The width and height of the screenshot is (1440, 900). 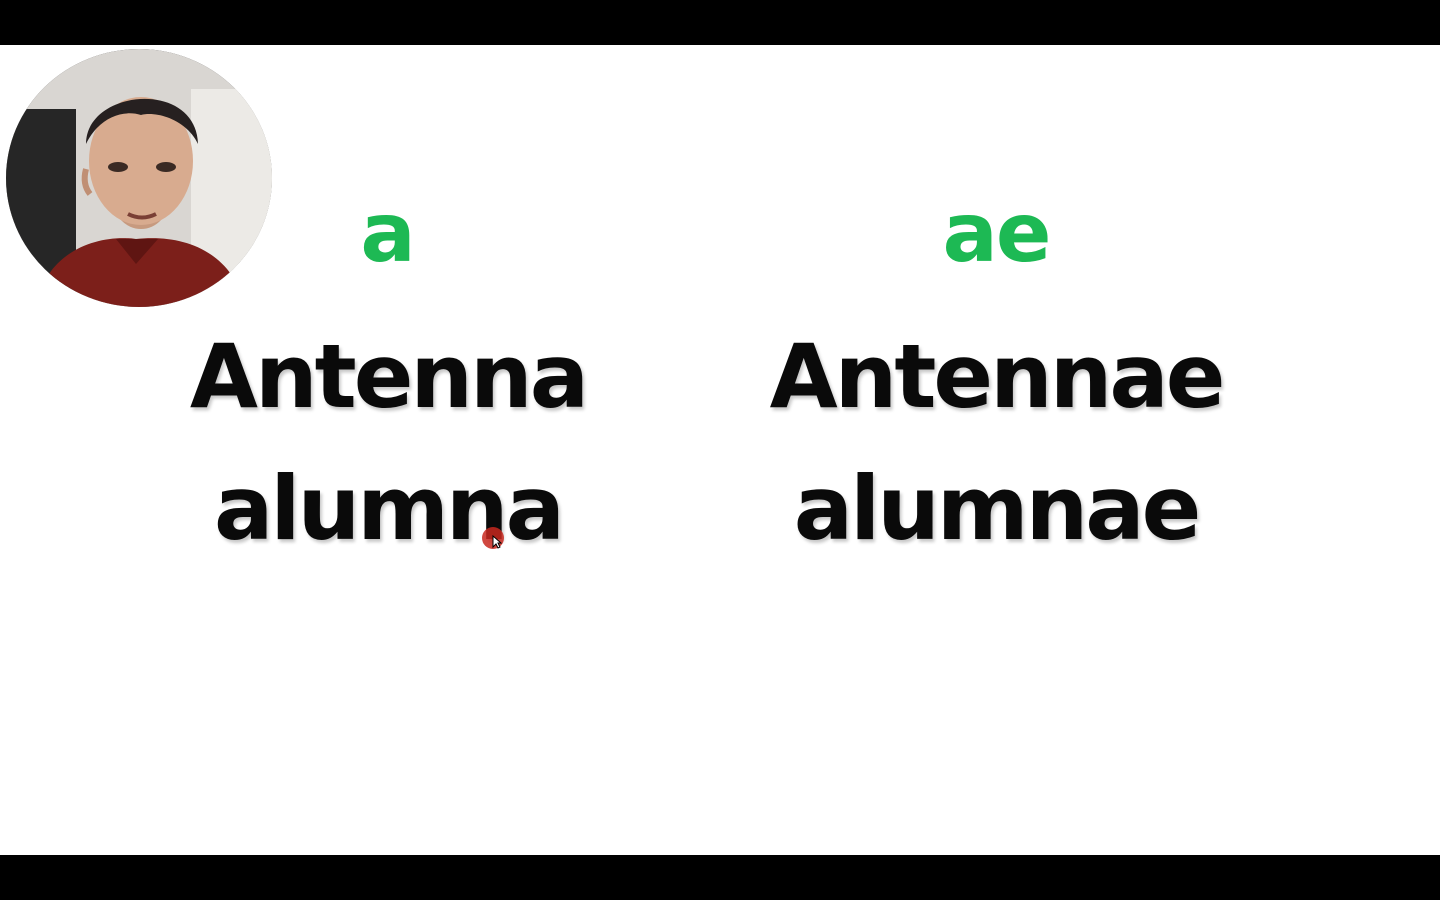 What do you see at coordinates (720, 22) in the screenshot?
I see `letterbox-top-bar` at bounding box center [720, 22].